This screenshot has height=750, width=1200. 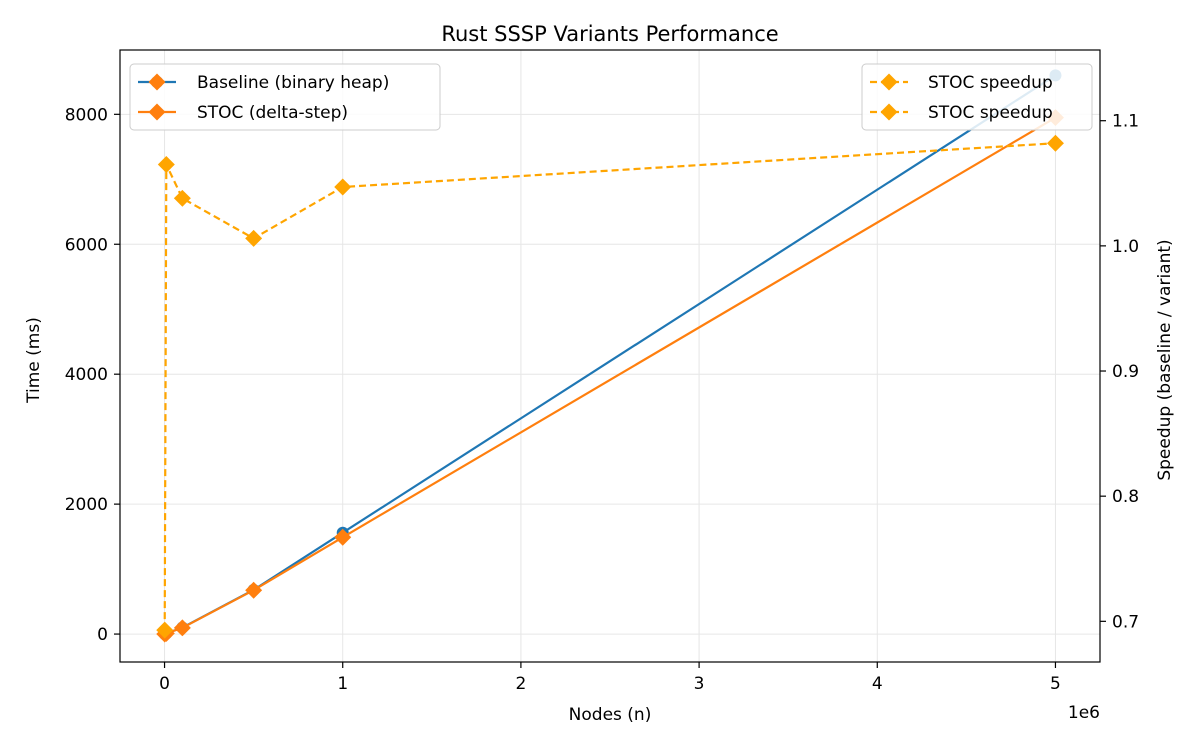 What do you see at coordinates (990, 113) in the screenshot?
I see `legend-speedup-label-2: STOC speedup` at bounding box center [990, 113].